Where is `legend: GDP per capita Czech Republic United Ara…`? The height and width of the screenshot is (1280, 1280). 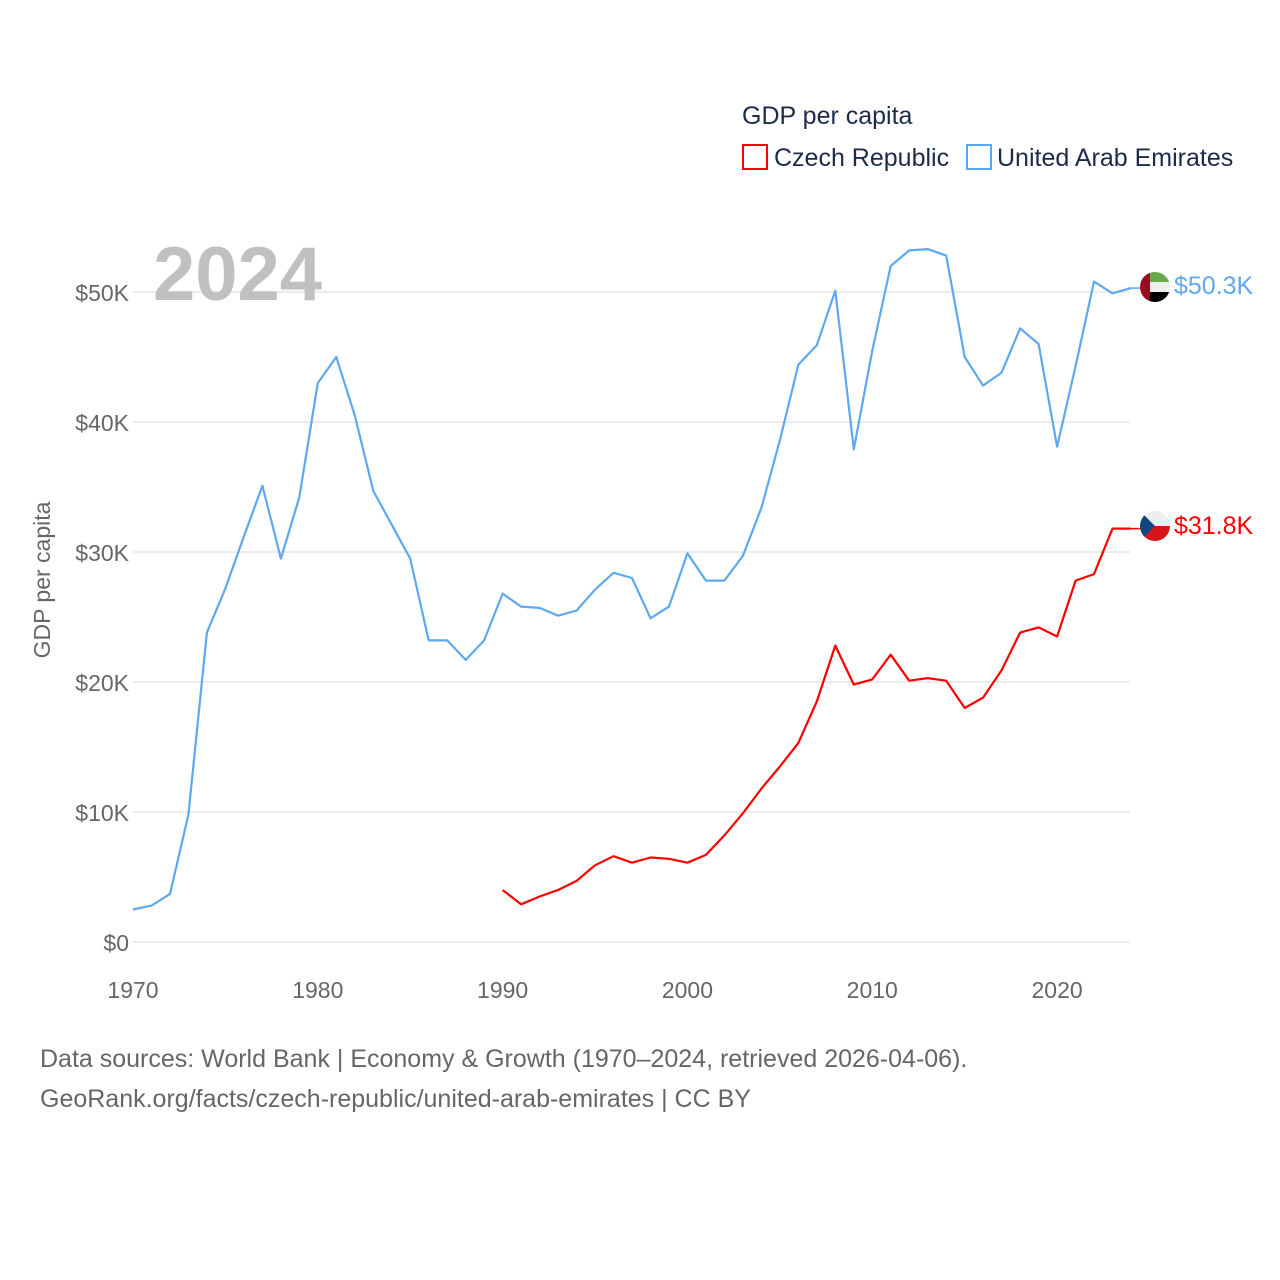
legend: GDP per capita Czech Republic United Ara… is located at coordinates (987, 137).